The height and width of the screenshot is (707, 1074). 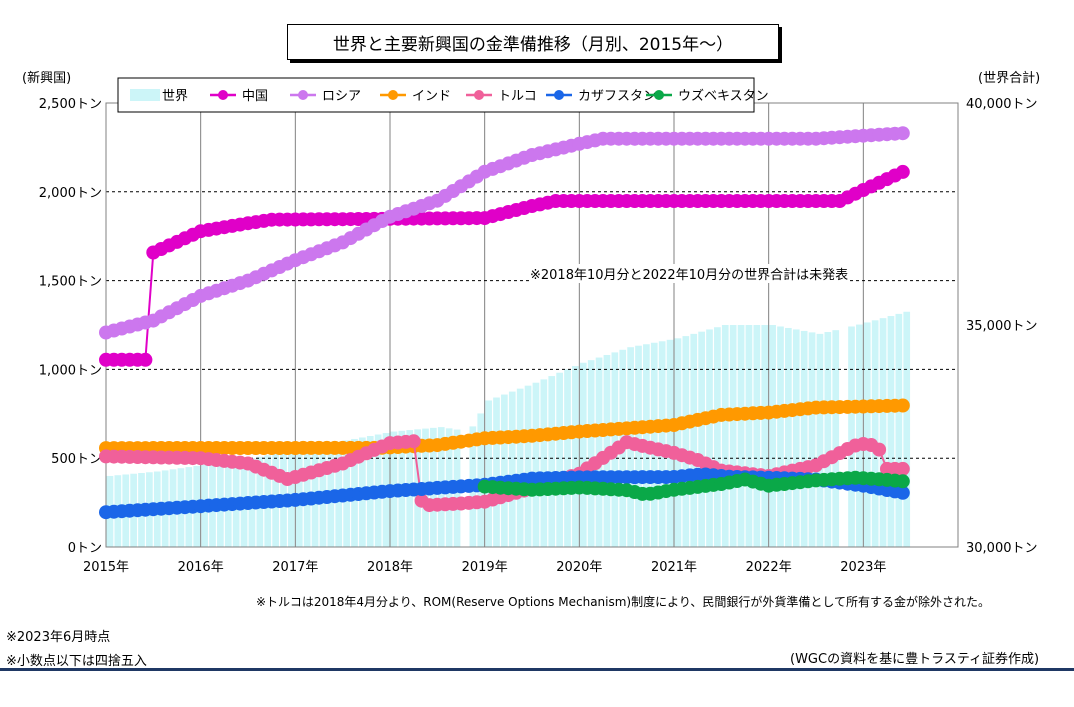 I want to click on legend-label: ウズベキスタン, so click(x=723, y=96).